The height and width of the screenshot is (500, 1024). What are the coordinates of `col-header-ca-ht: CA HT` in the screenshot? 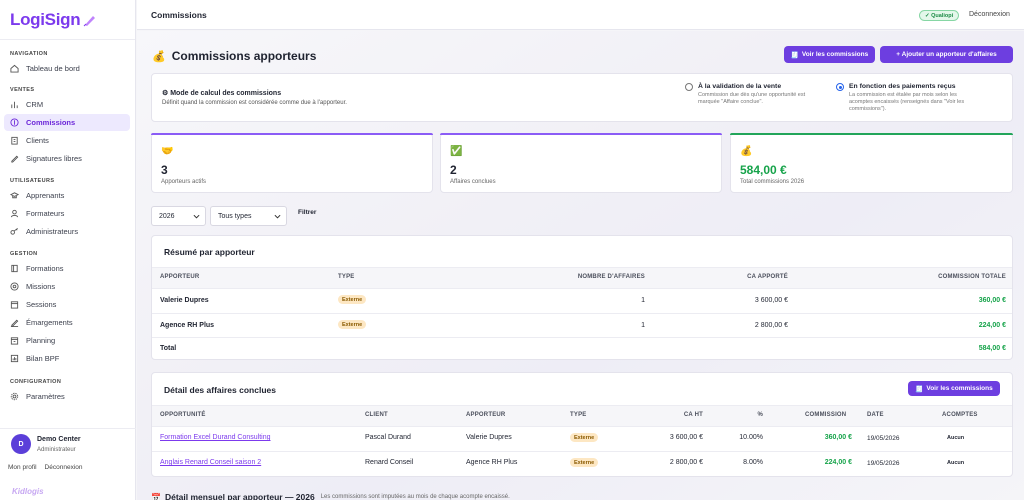 It's located at (693, 415).